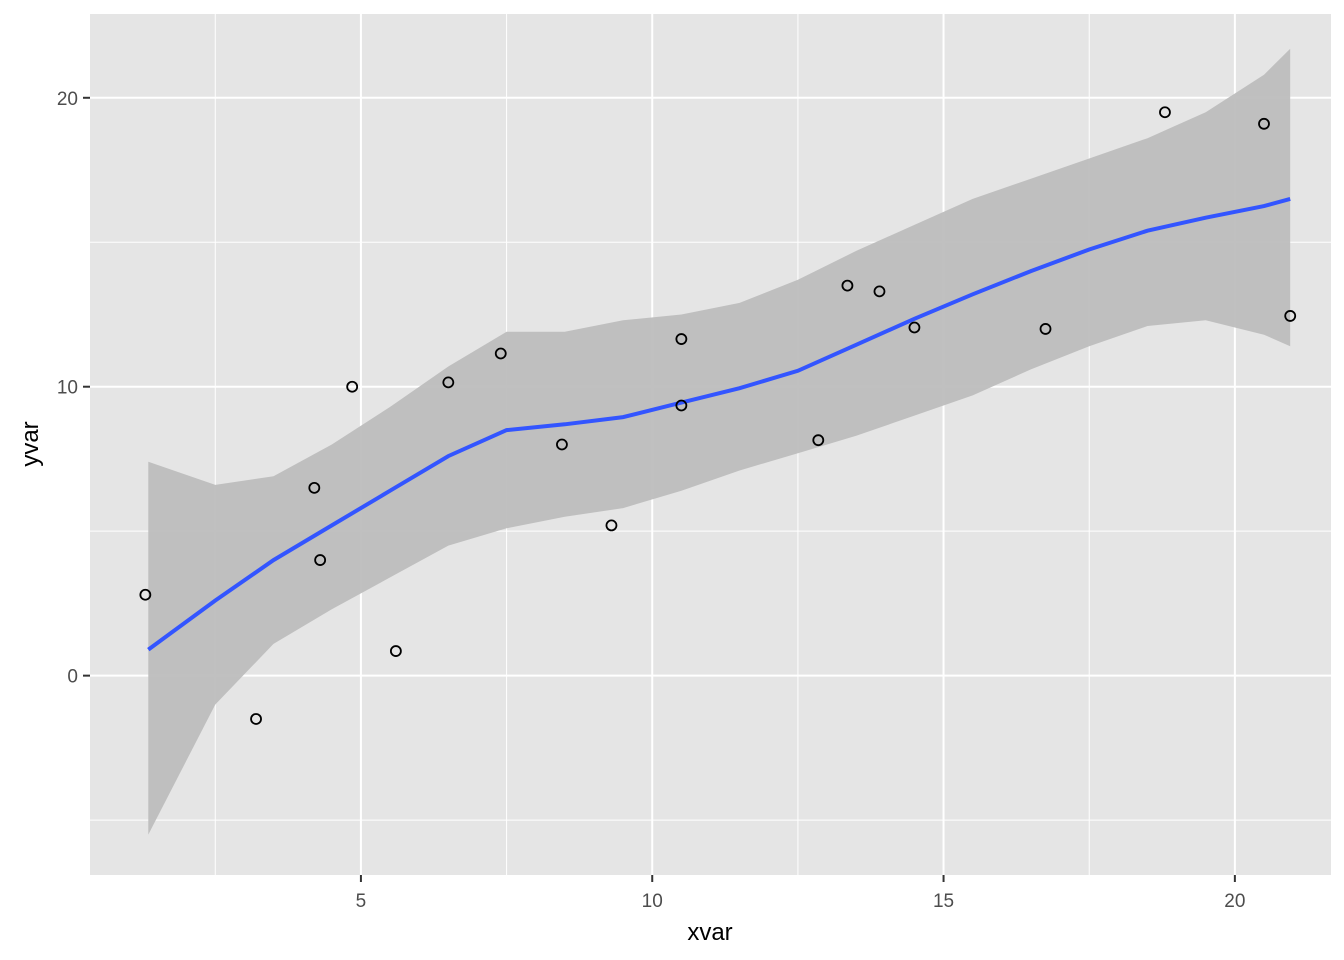  Describe the element at coordinates (1234, 901) in the screenshot. I see `x-tick-label: 20` at that location.